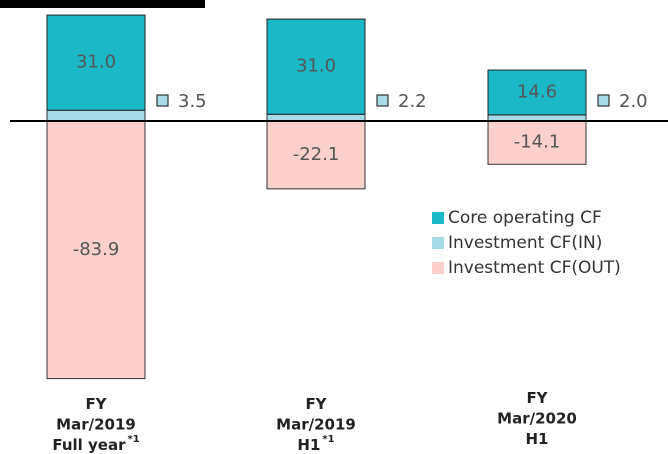  Describe the element at coordinates (192, 101) in the screenshot. I see `value-label: 3.5` at that location.